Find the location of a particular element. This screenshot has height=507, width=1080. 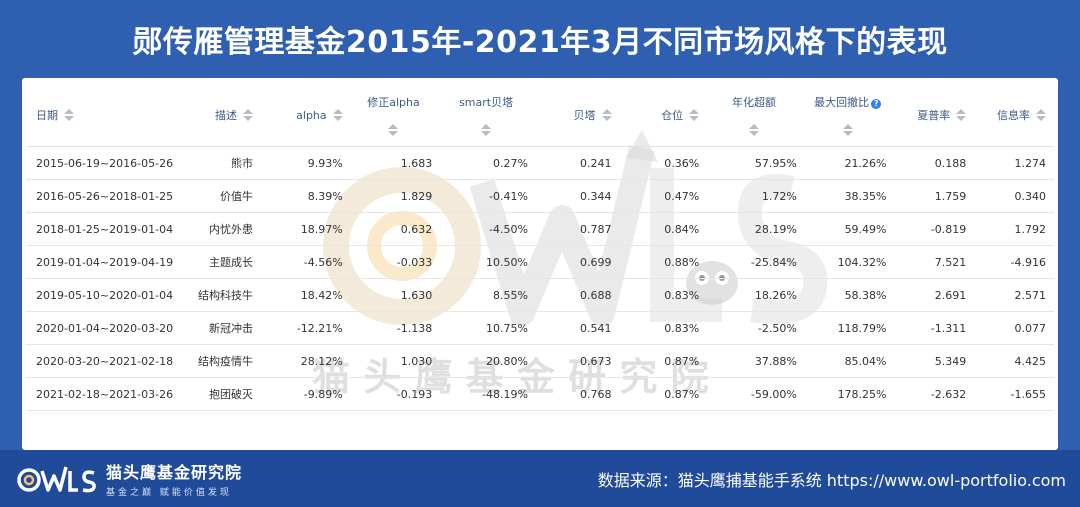

cell-info: -4.916 is located at coordinates (1013, 262).